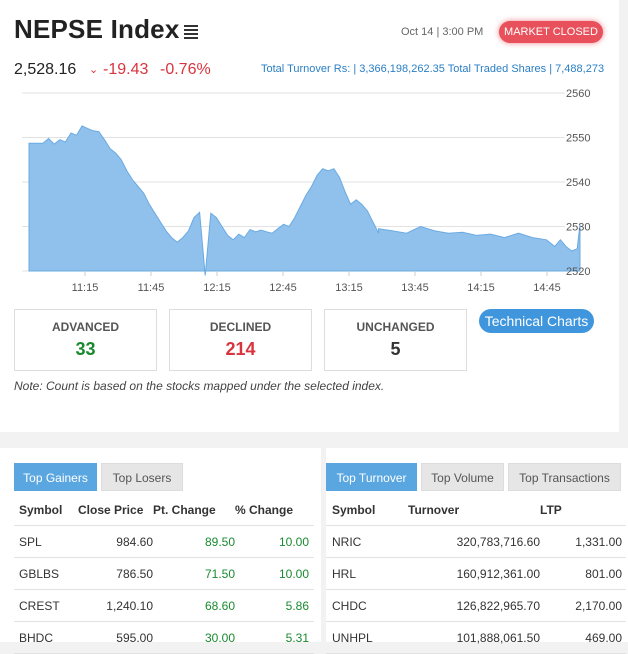  What do you see at coordinates (115, 605) in the screenshot?
I see `close-price-cell: 1,240.10` at bounding box center [115, 605].